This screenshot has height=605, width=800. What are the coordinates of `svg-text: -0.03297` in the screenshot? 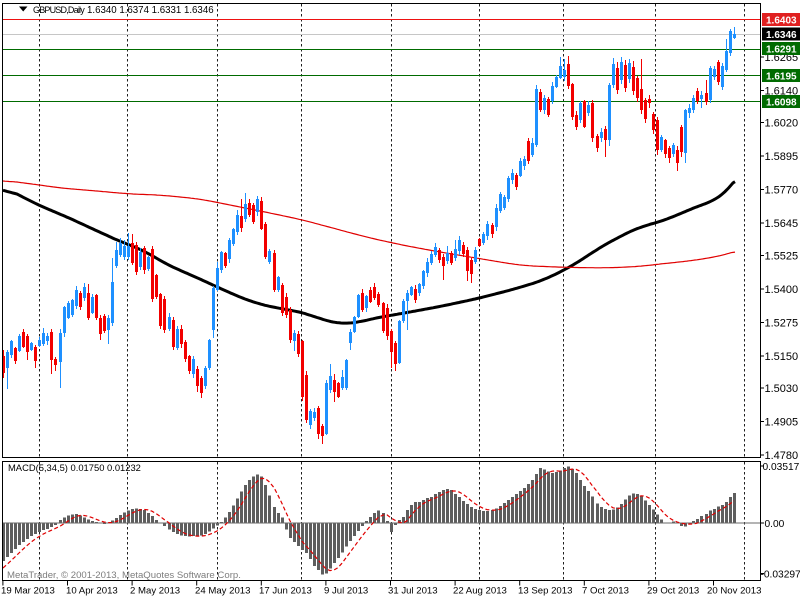 It's located at (780, 575).